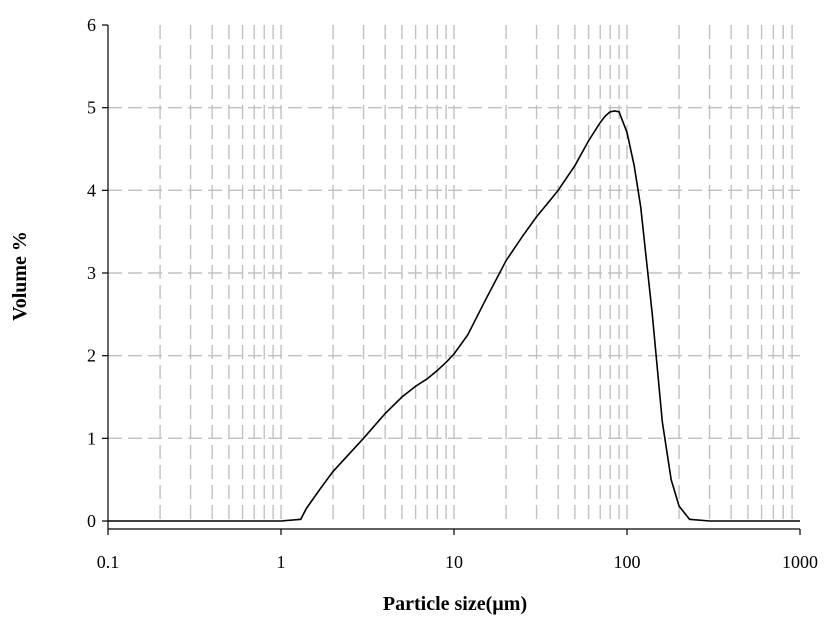 This screenshot has width=840, height=632. I want to click on y-tick-label: 4, so click(91, 190).